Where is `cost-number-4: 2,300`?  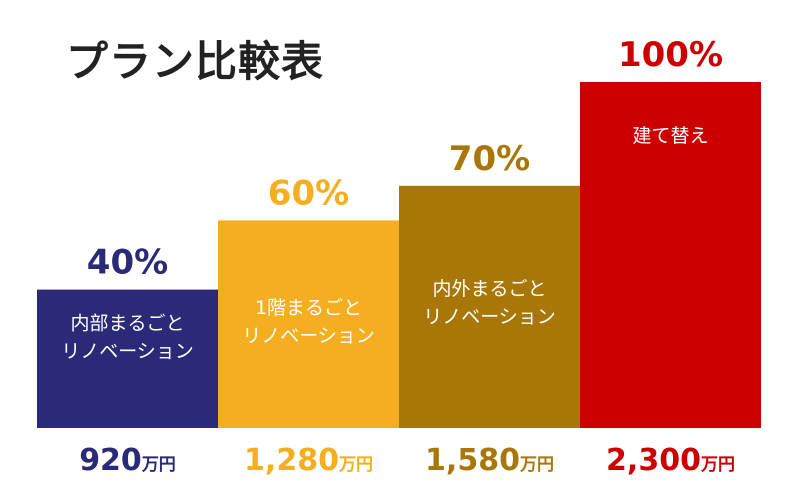 cost-number-4: 2,300 is located at coordinates (653, 460).